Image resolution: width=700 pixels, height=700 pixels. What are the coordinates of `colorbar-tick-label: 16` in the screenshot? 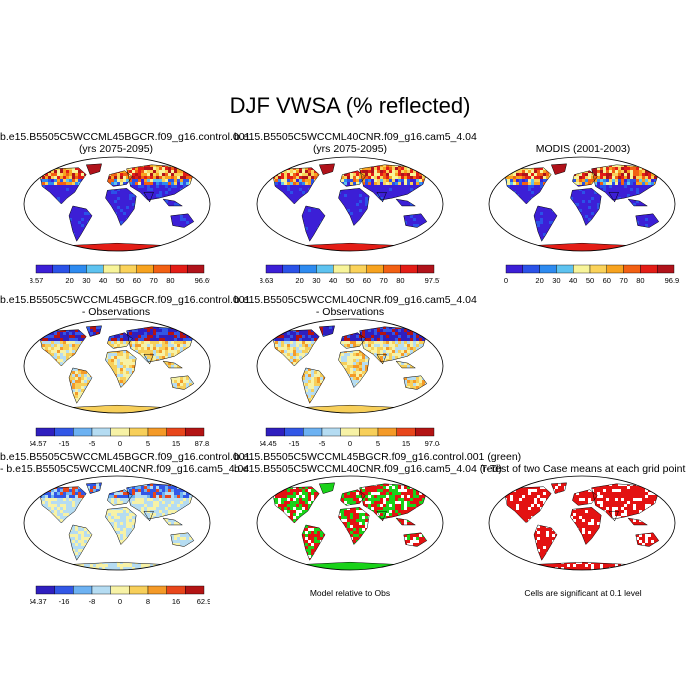 It's located at (176, 601).